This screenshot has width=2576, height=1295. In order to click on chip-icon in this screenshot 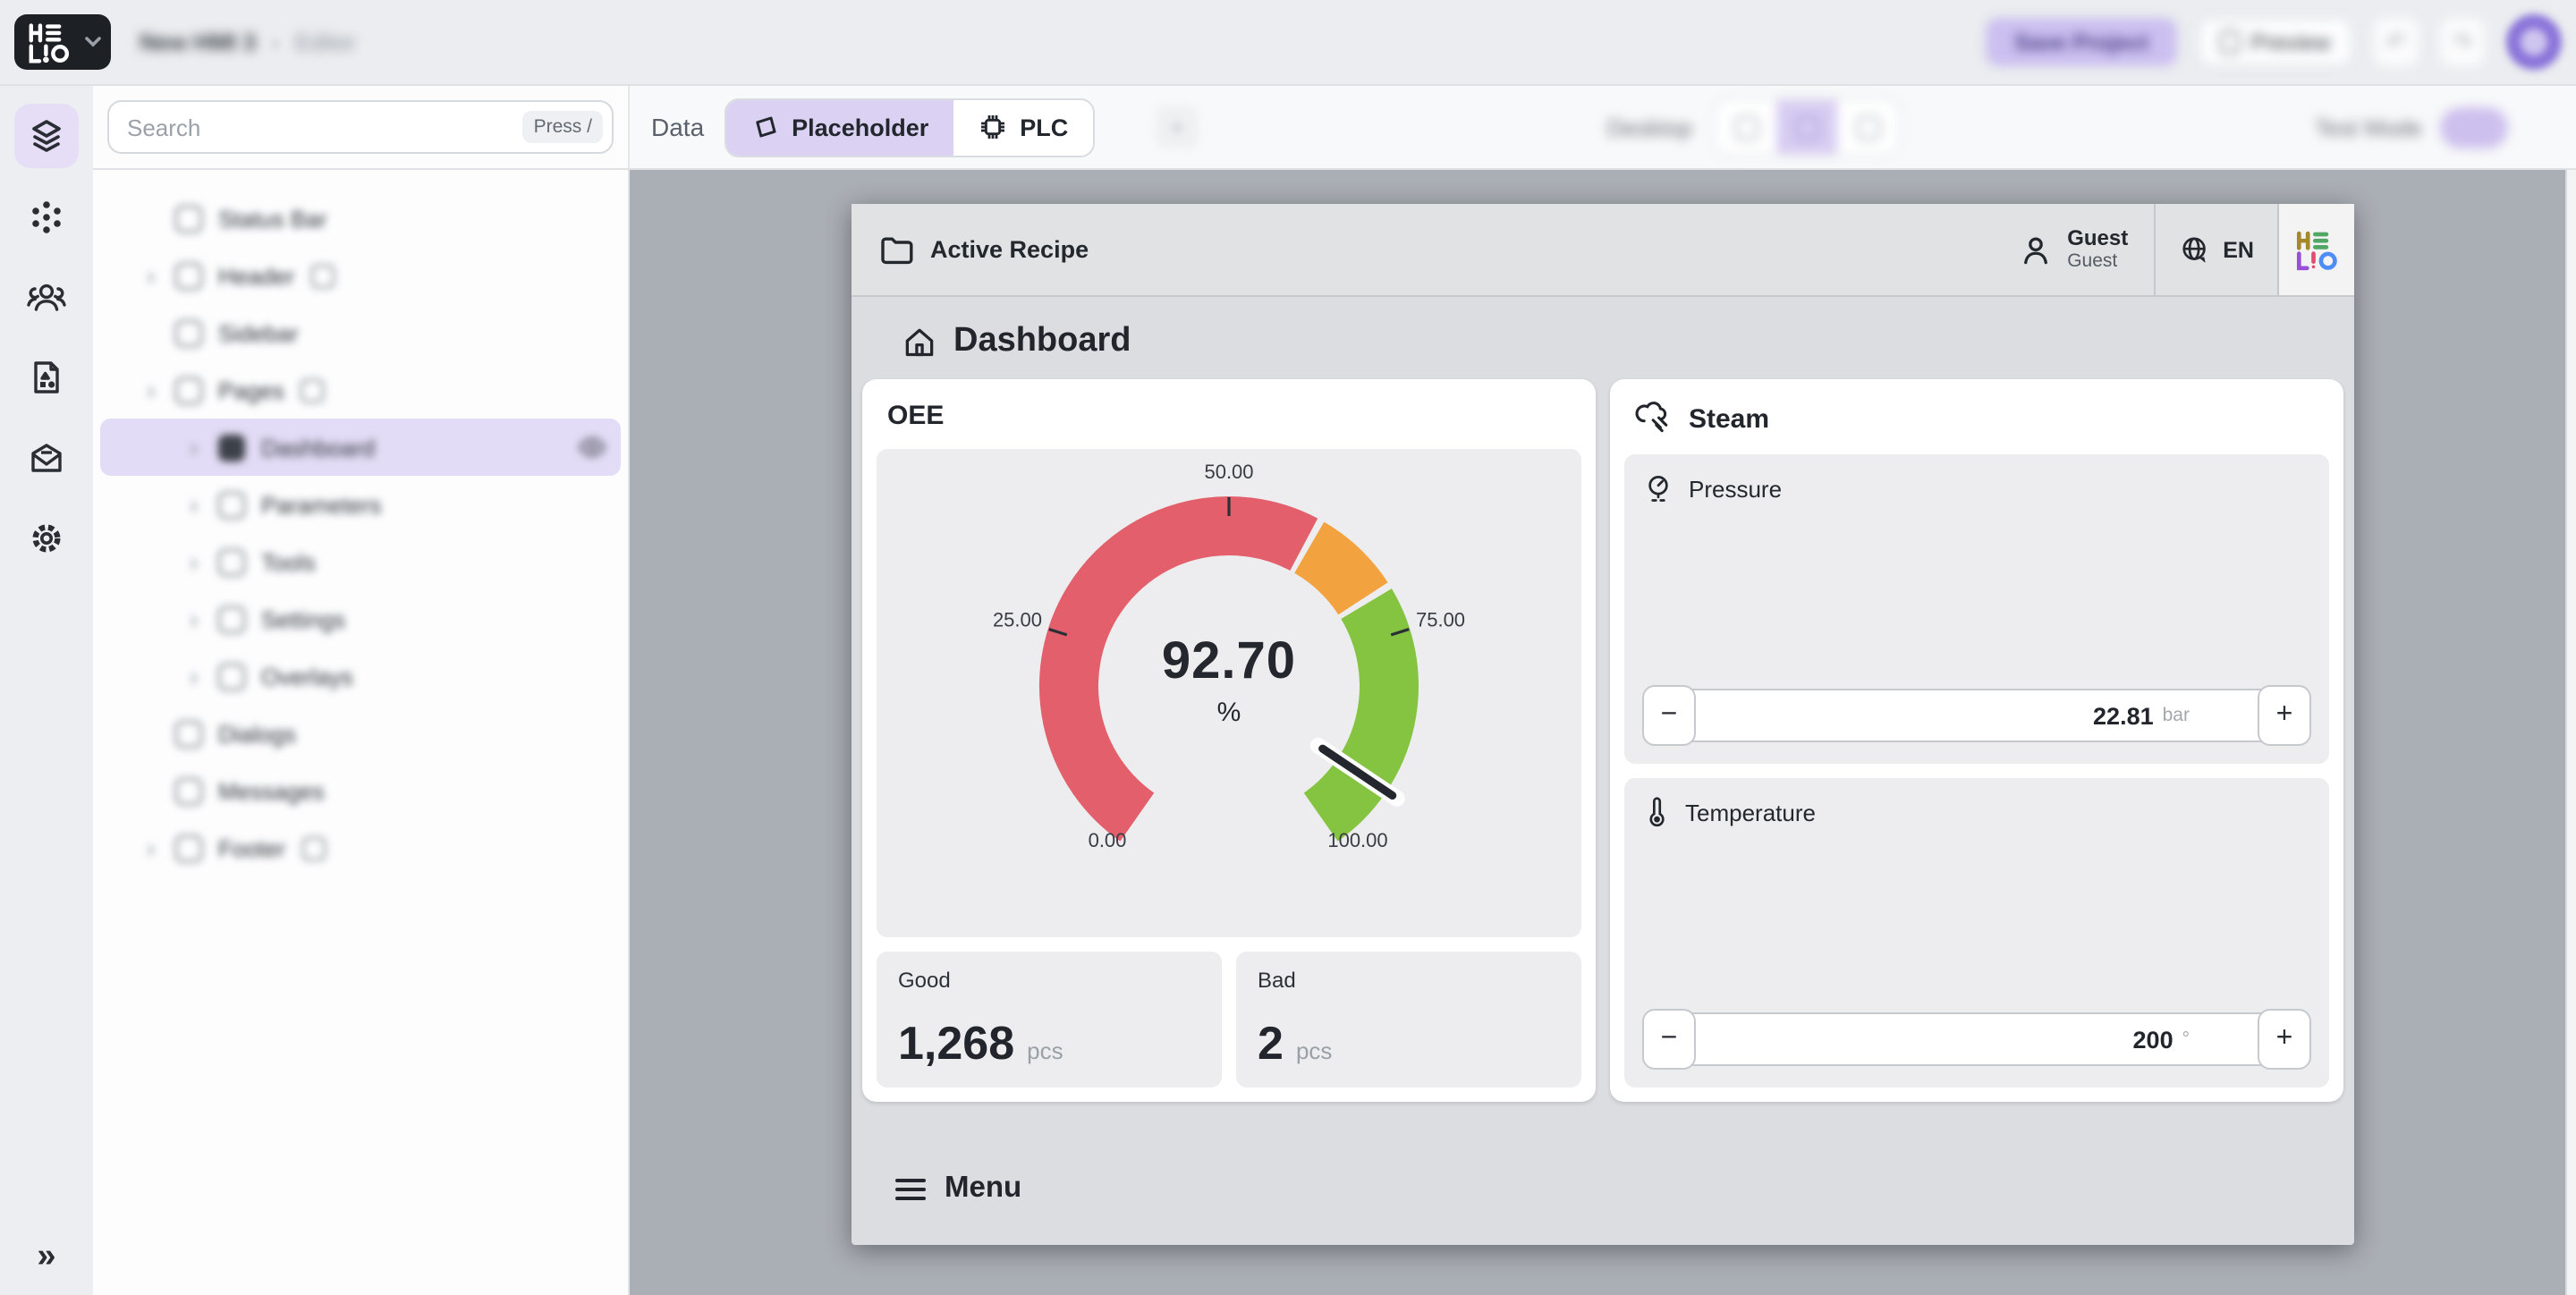, I will do `click(993, 127)`.